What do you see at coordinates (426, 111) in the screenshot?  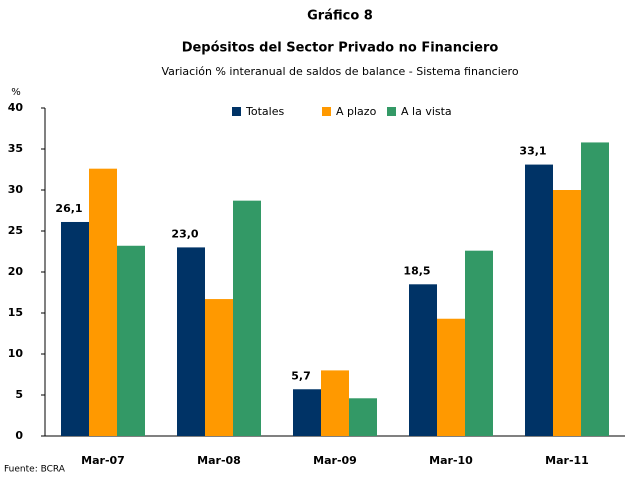 I see `legend-label: A la vista` at bounding box center [426, 111].